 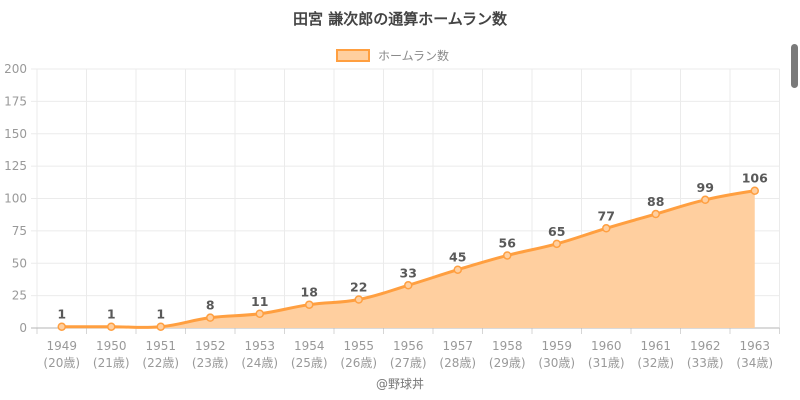 I want to click on y-axis-tick-label: 75, so click(x=19, y=231).